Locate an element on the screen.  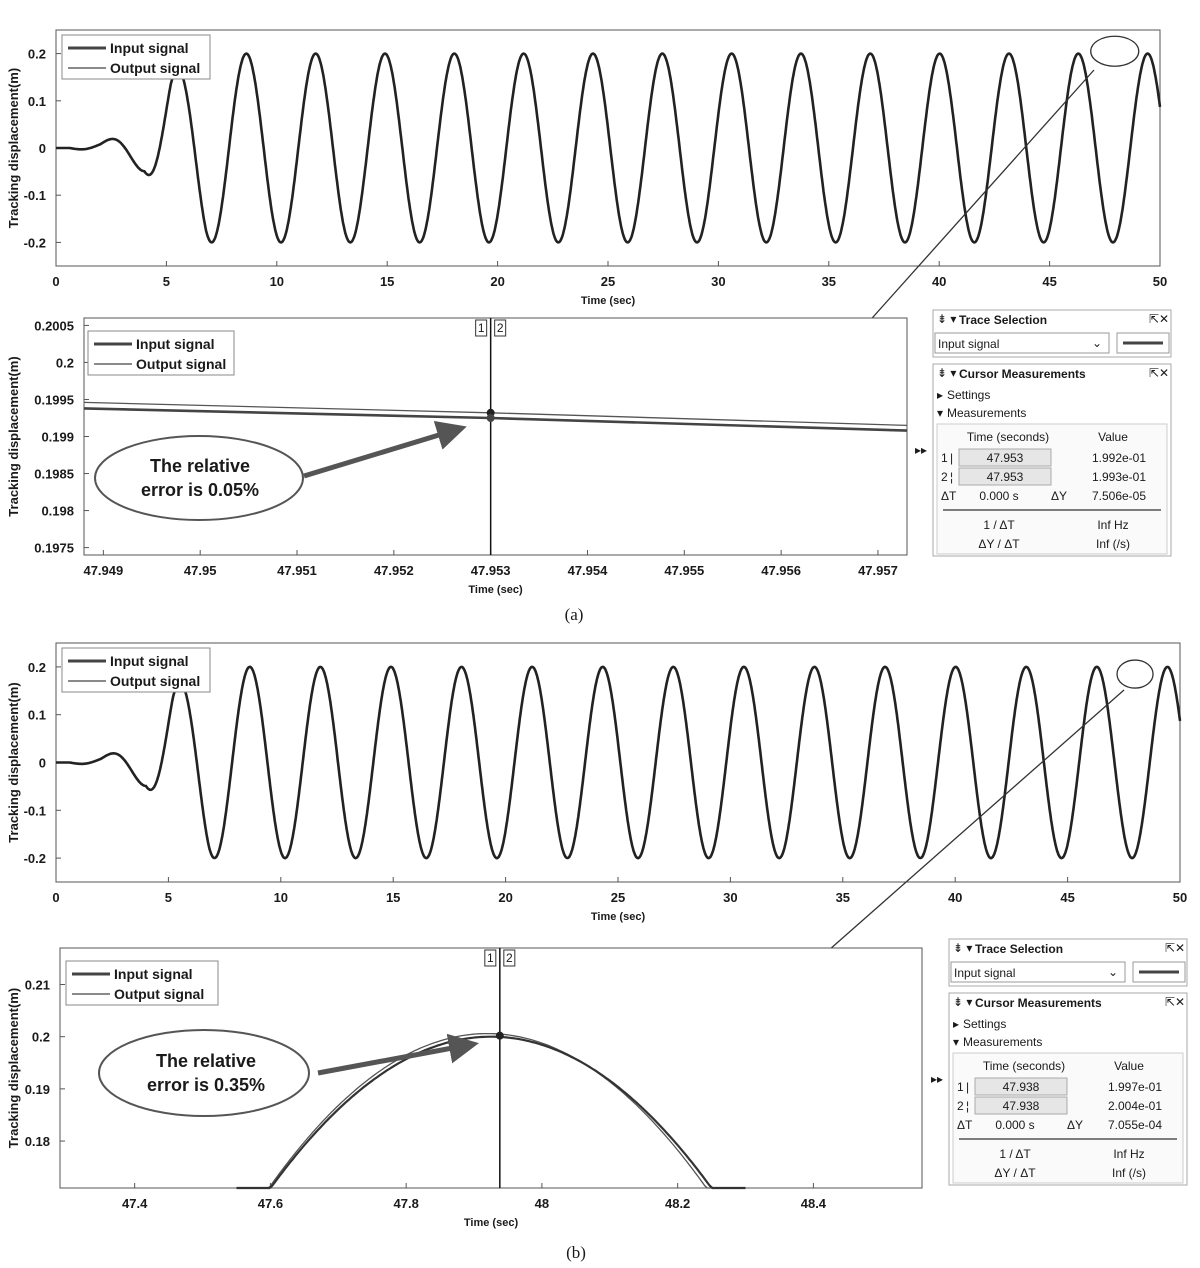
y-tick-label: -0.2 is located at coordinates (35, 858).